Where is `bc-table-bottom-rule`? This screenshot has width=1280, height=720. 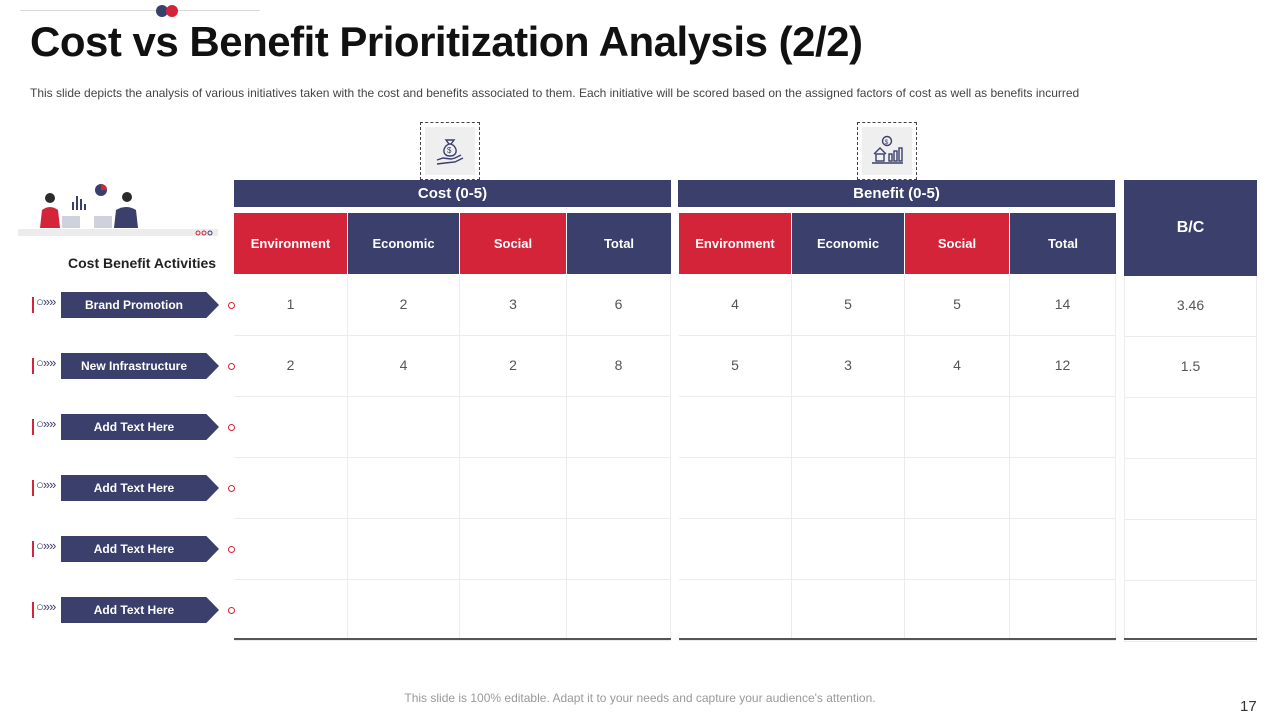
bc-table-bottom-rule is located at coordinates (1190, 639).